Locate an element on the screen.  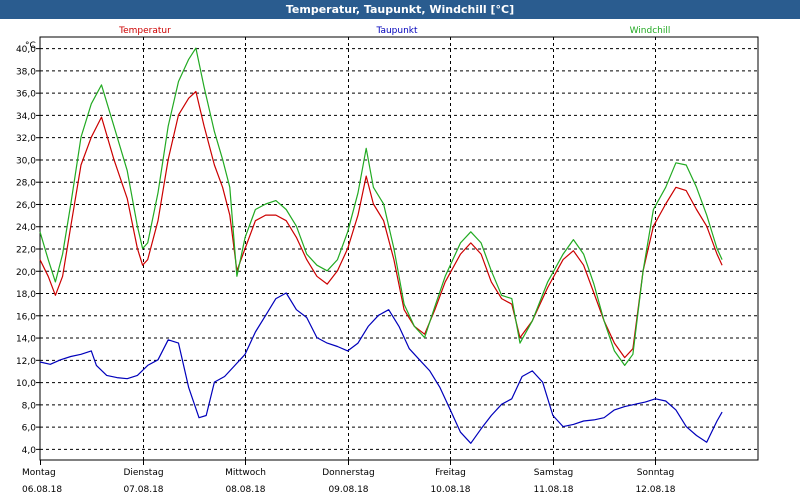
y-tick-label: 4,0 is located at coordinates (29, 451).